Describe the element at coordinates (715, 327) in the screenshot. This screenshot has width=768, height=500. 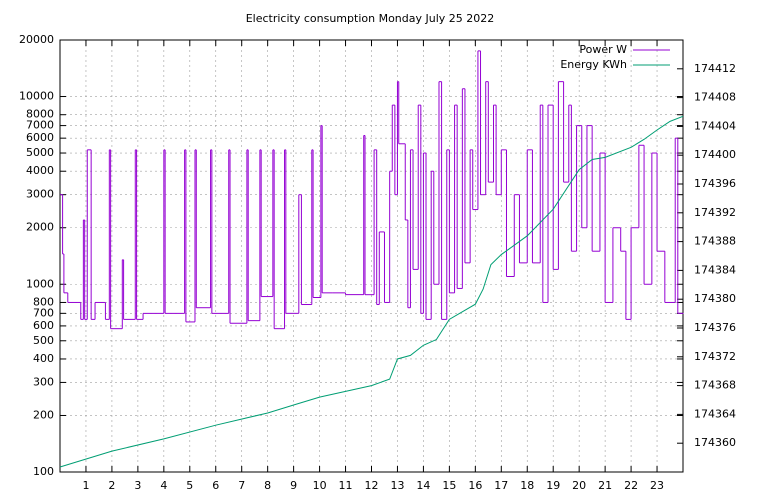
I see `y2-tick-label: 174376` at that location.